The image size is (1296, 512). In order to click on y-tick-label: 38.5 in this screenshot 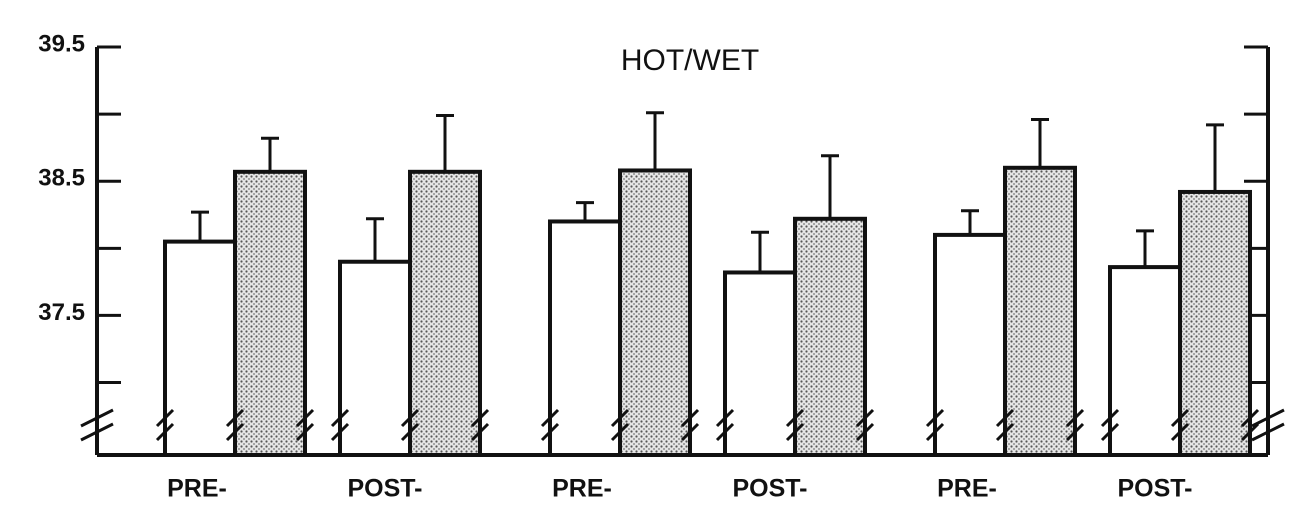, I will do `click(61, 178)`.